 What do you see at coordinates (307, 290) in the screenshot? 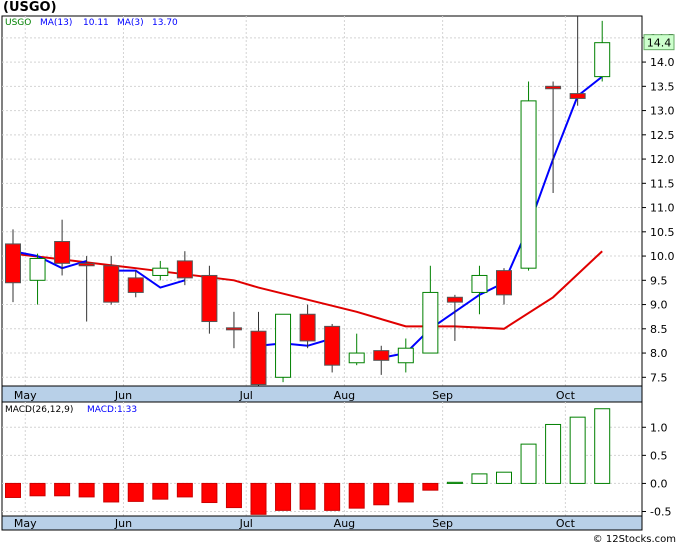
I see `ma13-line` at bounding box center [307, 290].